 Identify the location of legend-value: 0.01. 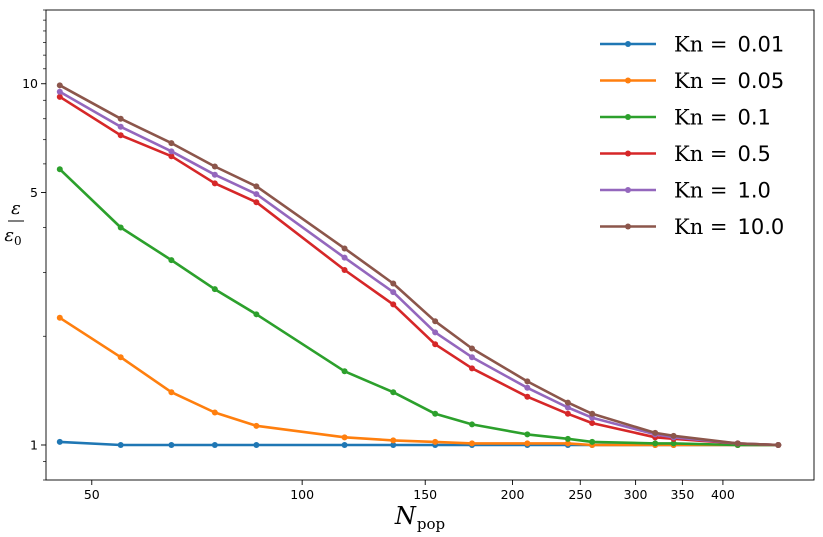
(760, 45).